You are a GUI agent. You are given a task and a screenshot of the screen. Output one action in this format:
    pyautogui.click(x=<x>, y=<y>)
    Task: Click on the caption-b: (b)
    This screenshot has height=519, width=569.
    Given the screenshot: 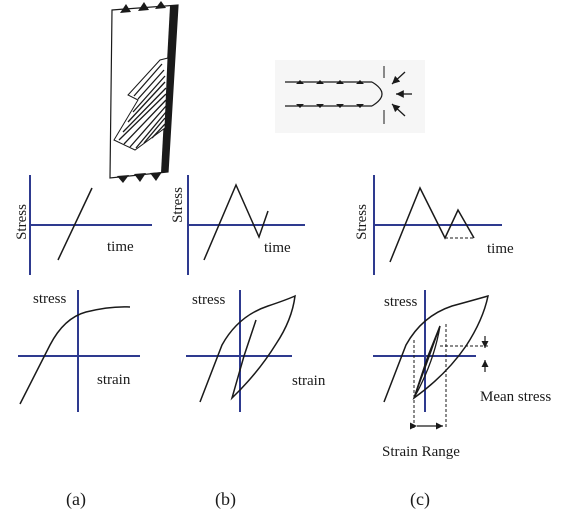 What is the action you would take?
    pyautogui.click(x=225, y=499)
    